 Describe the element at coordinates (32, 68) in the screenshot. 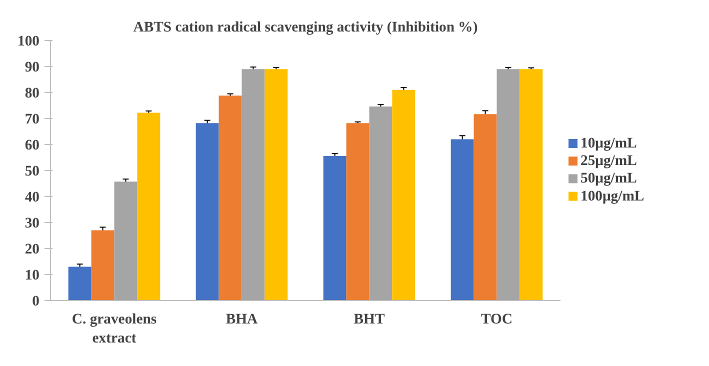

I see `y-tick-label: 90` at that location.